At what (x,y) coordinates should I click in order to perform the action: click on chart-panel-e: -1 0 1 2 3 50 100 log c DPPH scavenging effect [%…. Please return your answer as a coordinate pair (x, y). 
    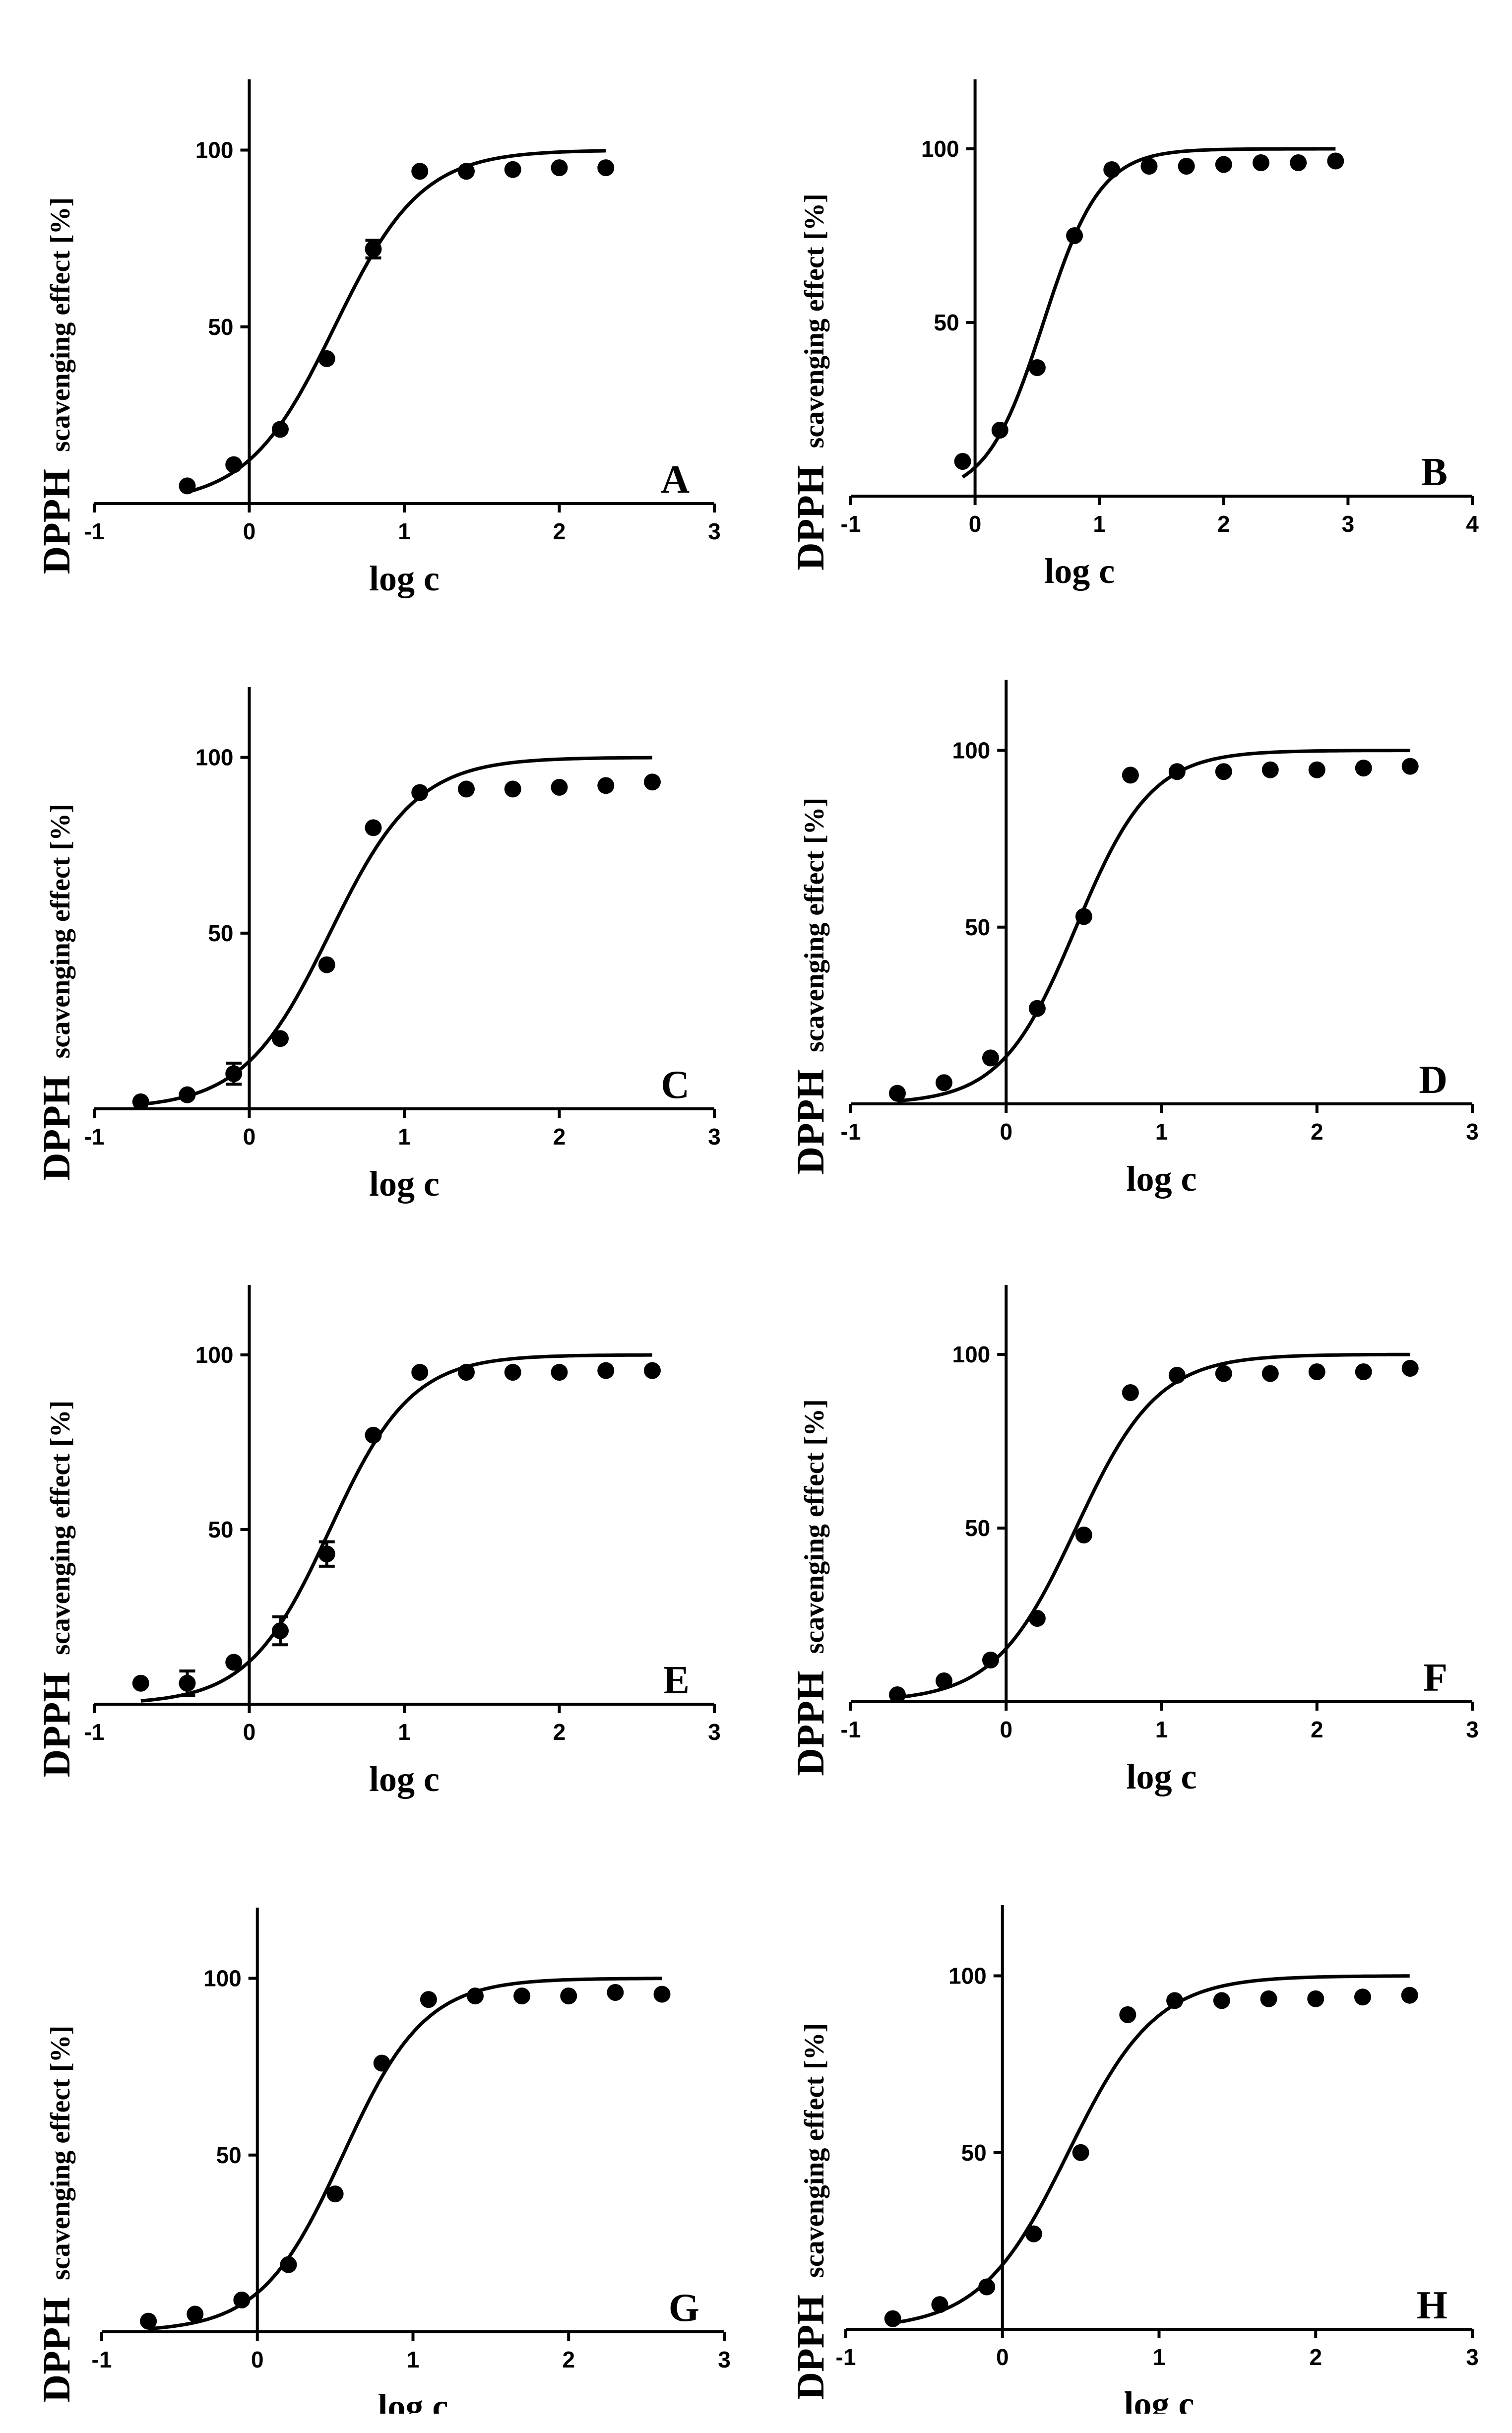
    Looking at the image, I should click on (378, 1542).